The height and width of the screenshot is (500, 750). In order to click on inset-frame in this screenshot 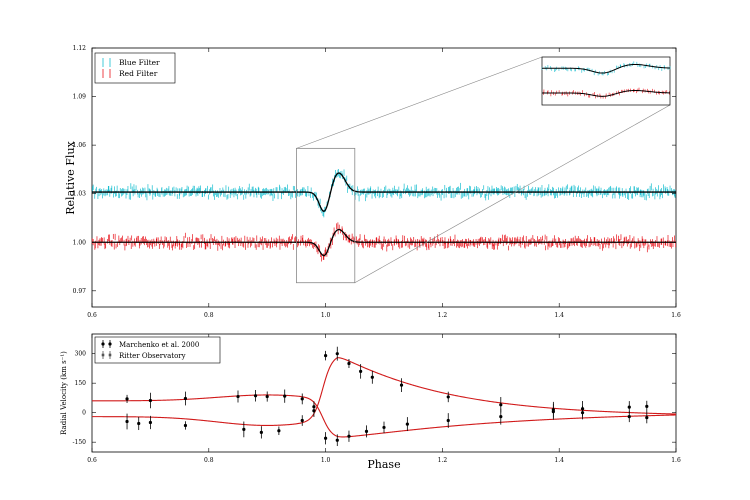, I will do `click(606, 81)`.